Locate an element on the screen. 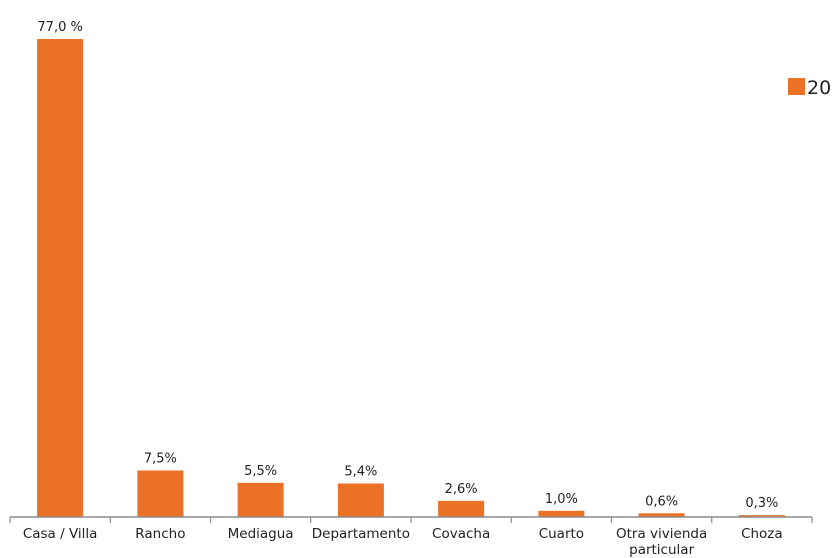 Image resolution: width=833 pixels, height=558 pixels. x-axis-ticks is located at coordinates (411, 520).